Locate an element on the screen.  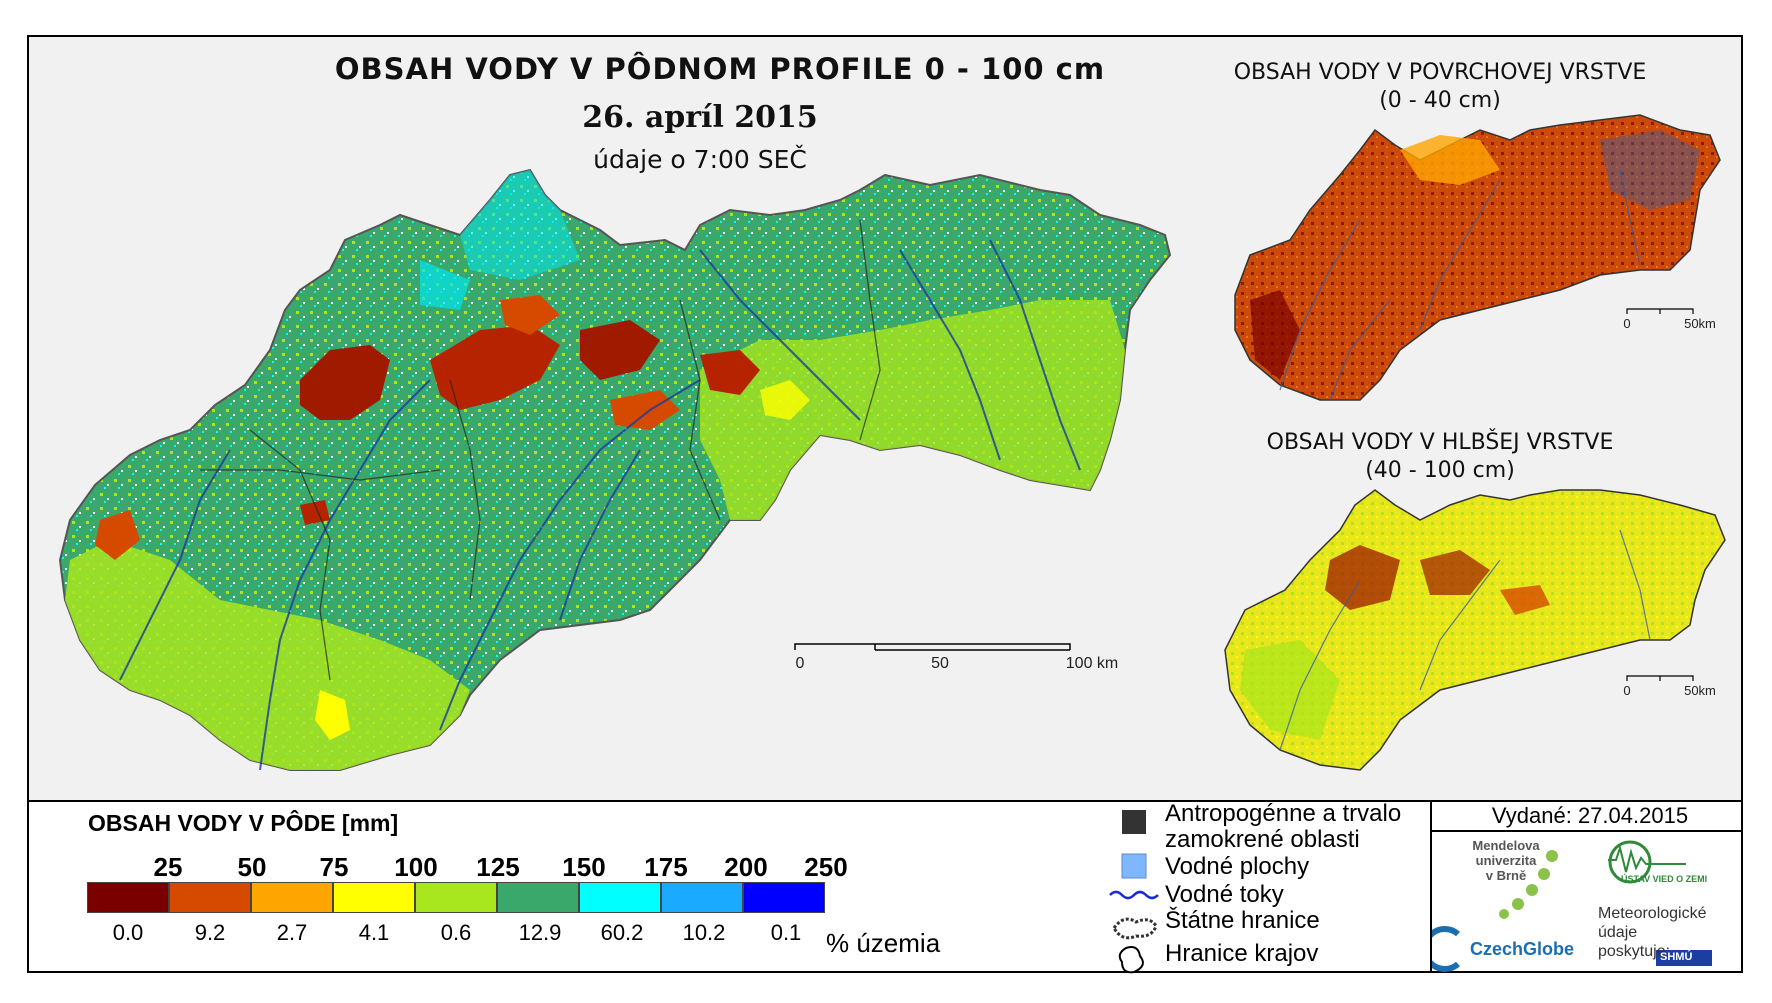
legend-unit: % územia is located at coordinates (883, 943).